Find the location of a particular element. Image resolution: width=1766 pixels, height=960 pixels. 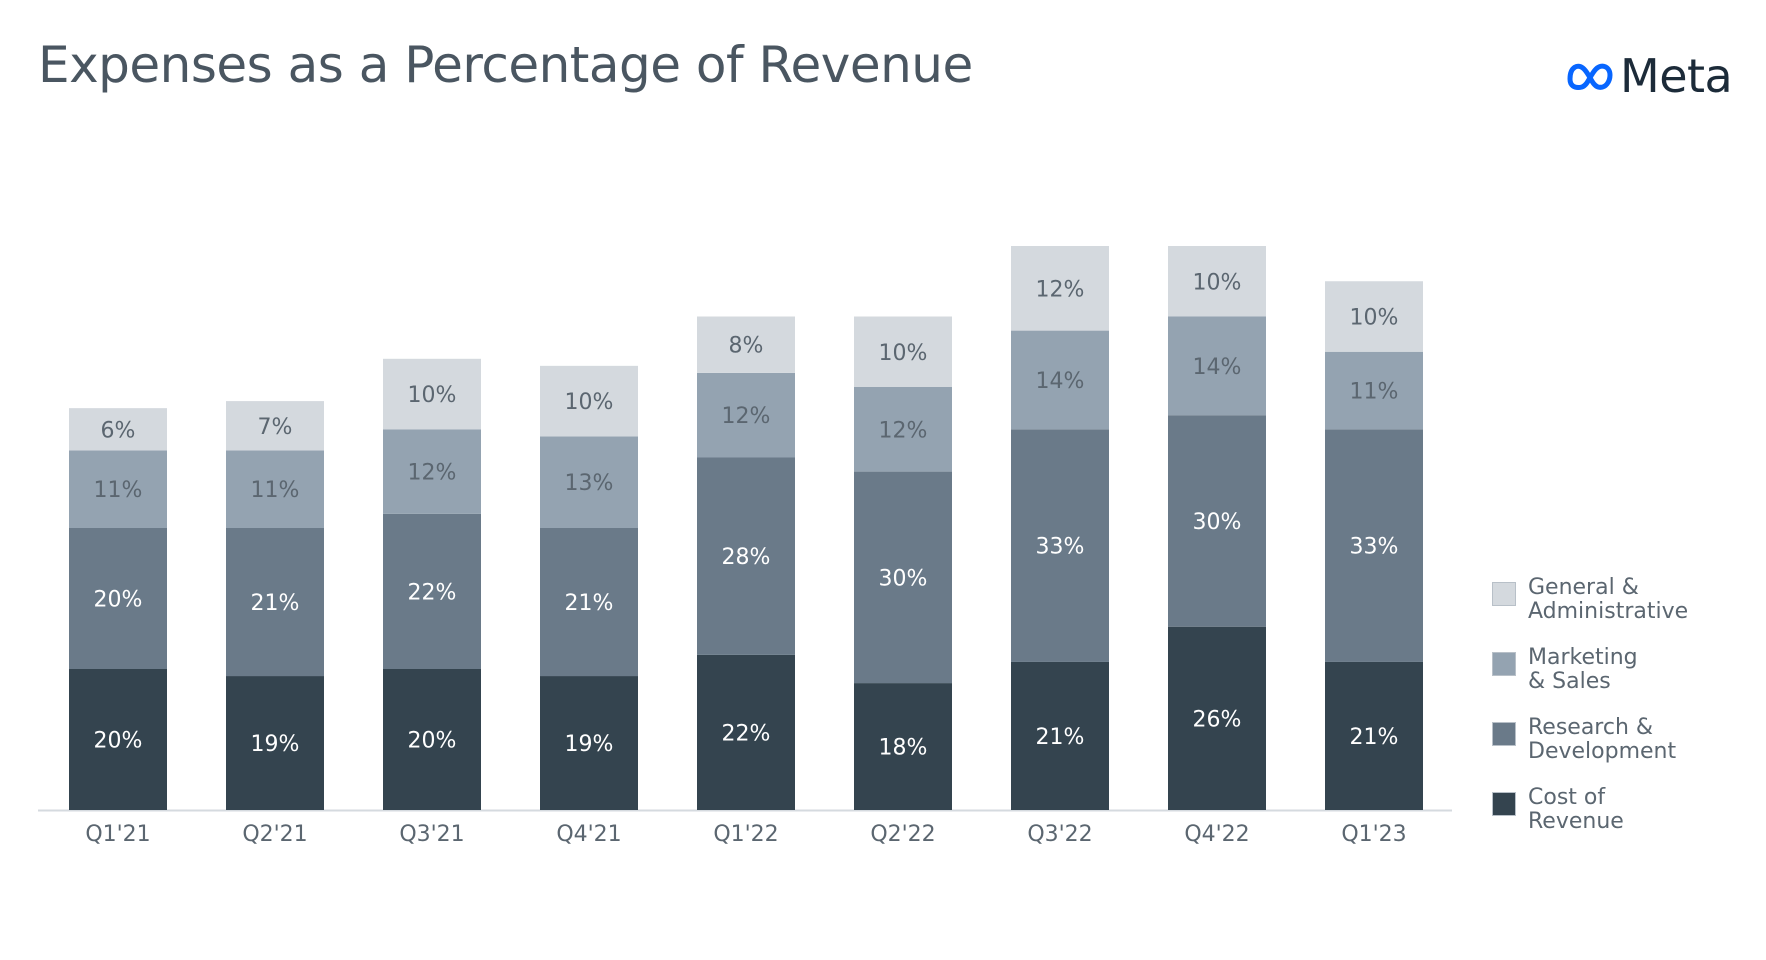

data-label-marketing-and-sales-q4-22: 14% is located at coordinates (1217, 367).